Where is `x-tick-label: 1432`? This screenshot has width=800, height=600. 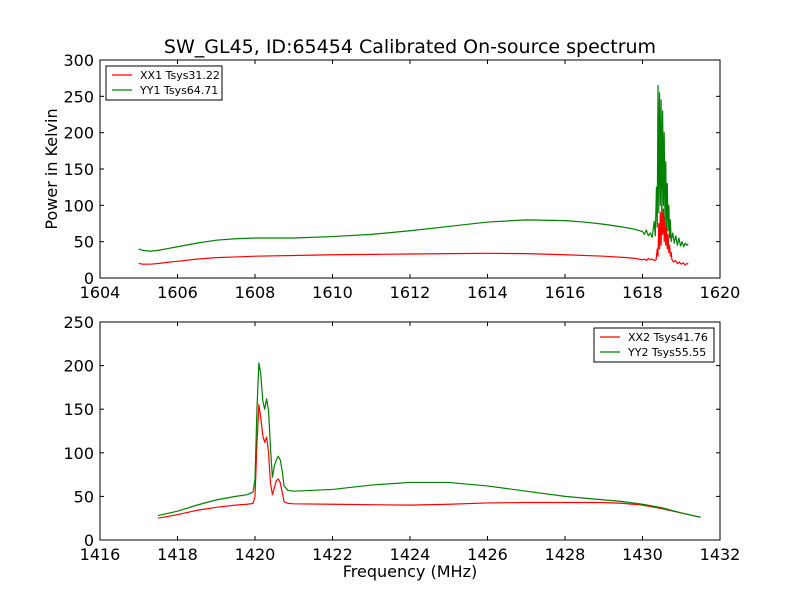
x-tick-label: 1432 is located at coordinates (720, 554).